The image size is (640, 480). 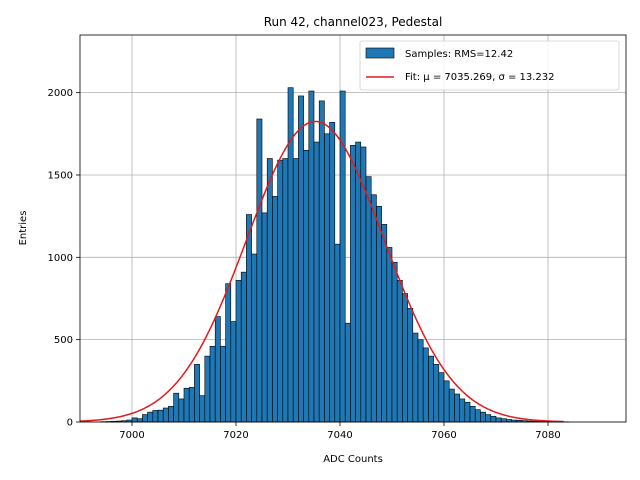 I want to click on x-ticks: 7000 7020 7040 7060 7080, so click(x=340, y=431).